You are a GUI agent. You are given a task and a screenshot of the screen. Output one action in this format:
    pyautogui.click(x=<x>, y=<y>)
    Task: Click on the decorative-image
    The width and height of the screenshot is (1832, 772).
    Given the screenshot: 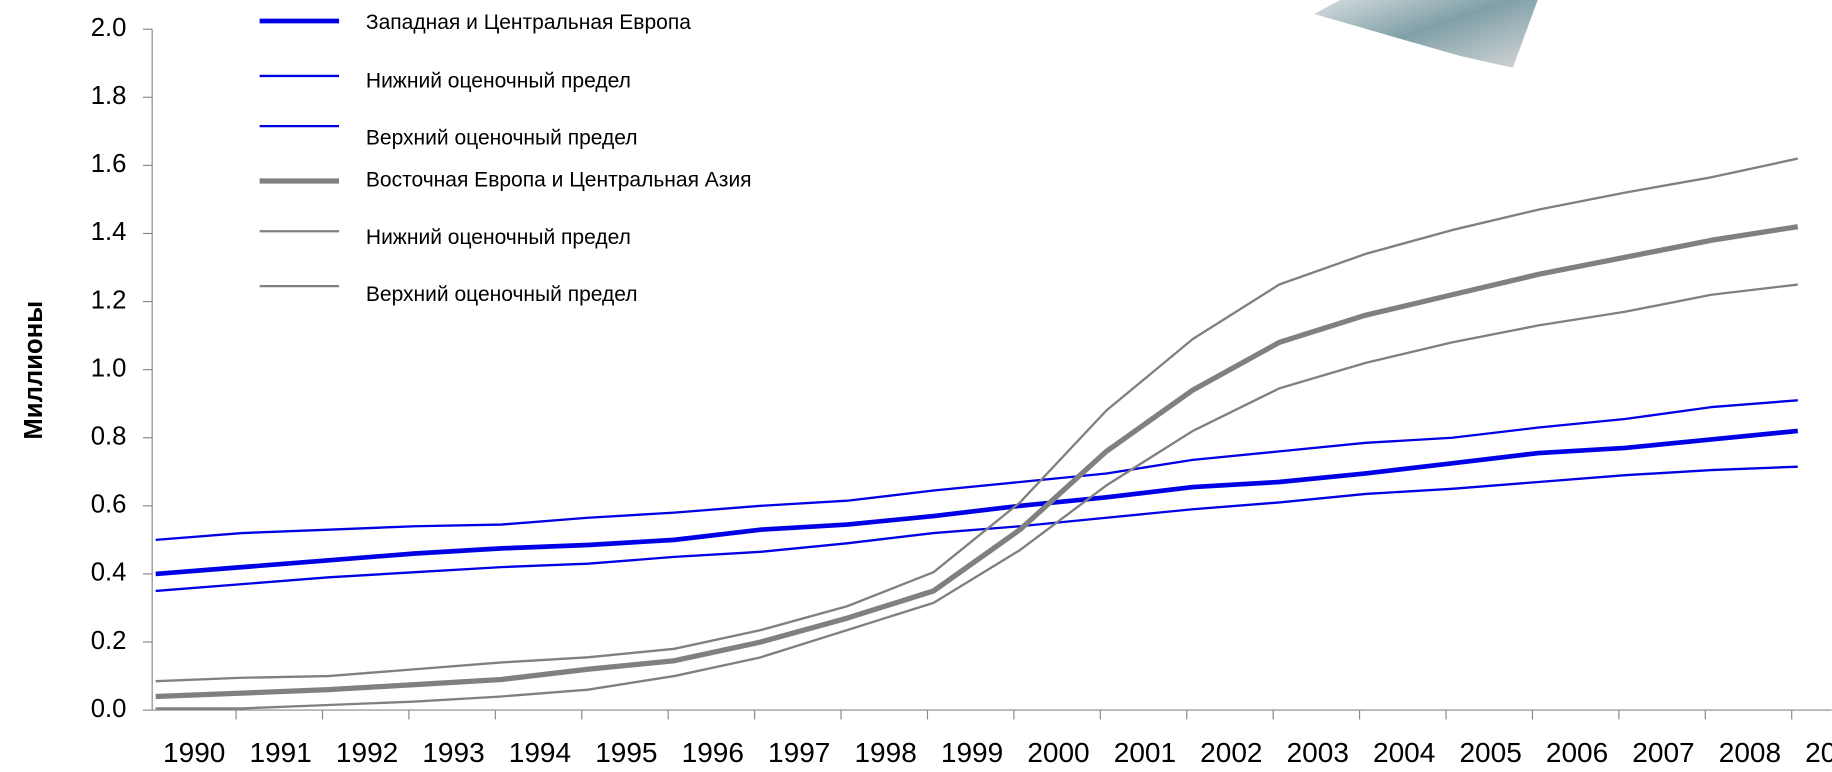 What is the action you would take?
    pyautogui.click(x=1426, y=34)
    